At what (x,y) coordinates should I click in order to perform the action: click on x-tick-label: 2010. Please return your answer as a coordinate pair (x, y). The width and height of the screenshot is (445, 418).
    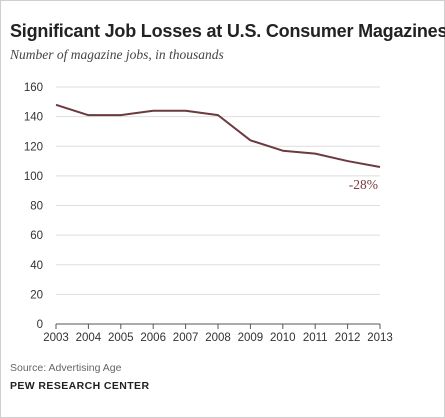
    Looking at the image, I should click on (283, 338).